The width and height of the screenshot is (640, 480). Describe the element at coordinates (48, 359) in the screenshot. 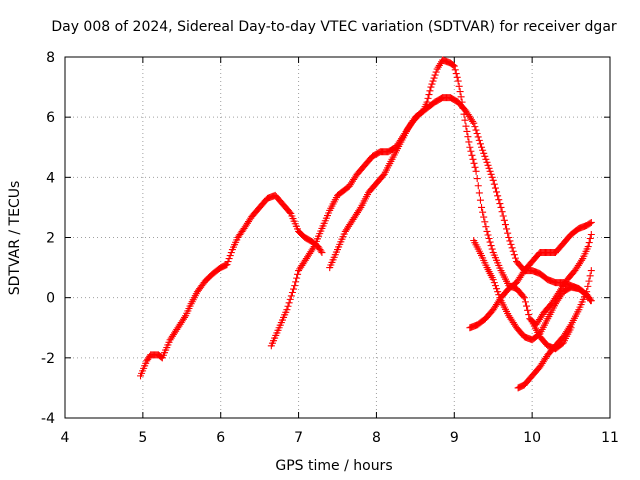

I see `y-tick-label: -2` at that location.